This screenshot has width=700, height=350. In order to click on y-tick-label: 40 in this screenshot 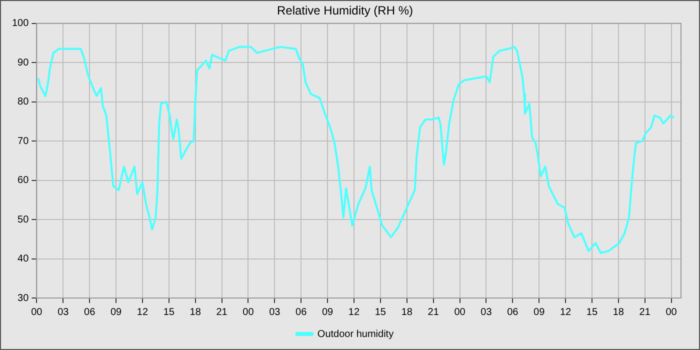, I will do `click(24, 259)`.